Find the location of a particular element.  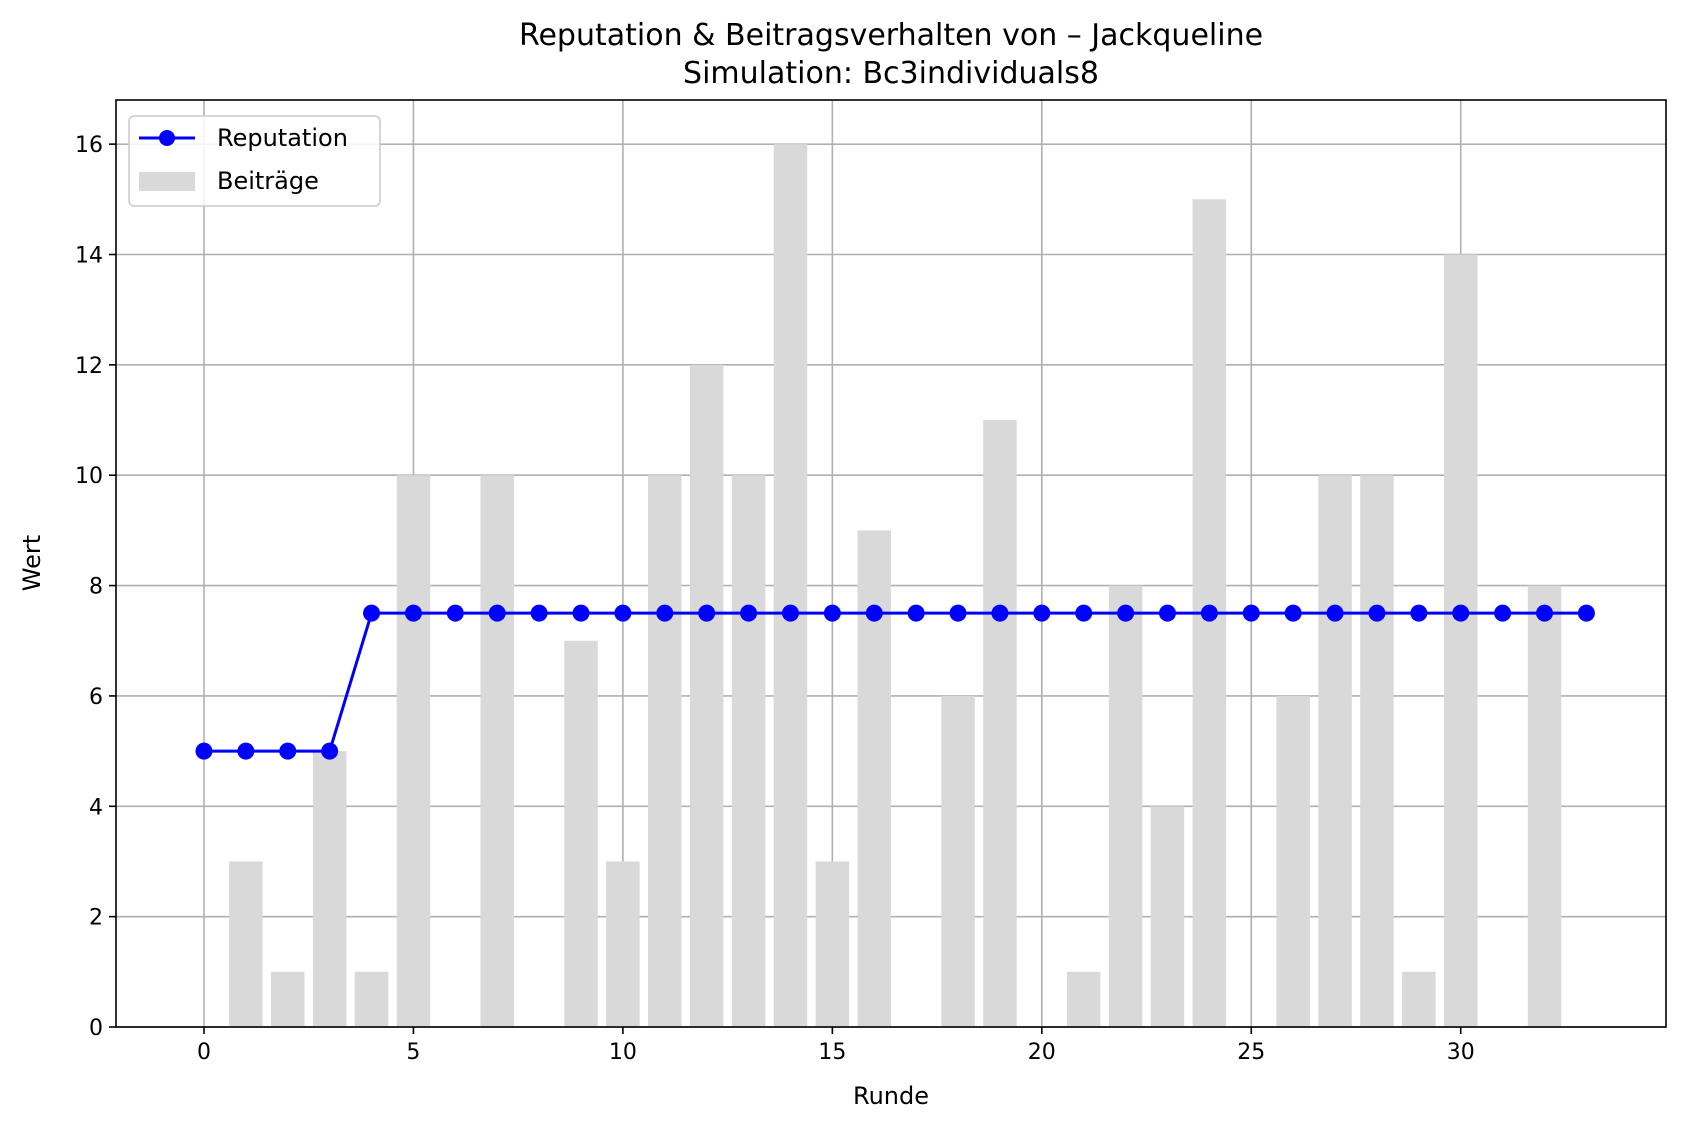

legend: Reputation Beiträge is located at coordinates (254, 161).